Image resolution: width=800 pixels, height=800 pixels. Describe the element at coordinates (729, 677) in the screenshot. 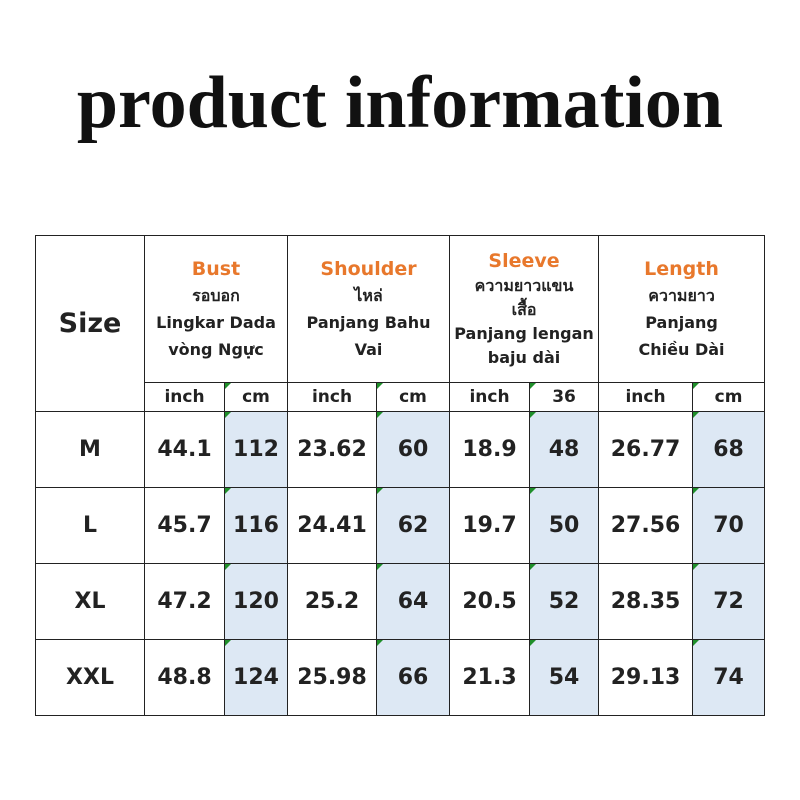

I see `value-cell: 74` at that location.